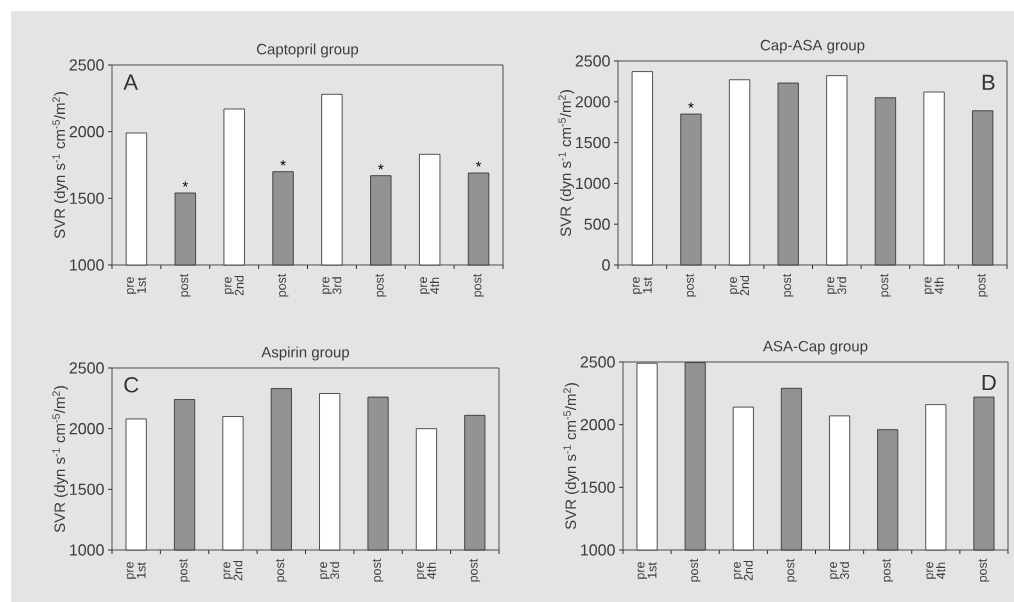 The width and height of the screenshot is (1014, 602). Describe the element at coordinates (989, 382) in the screenshot. I see `annotation: D` at that location.